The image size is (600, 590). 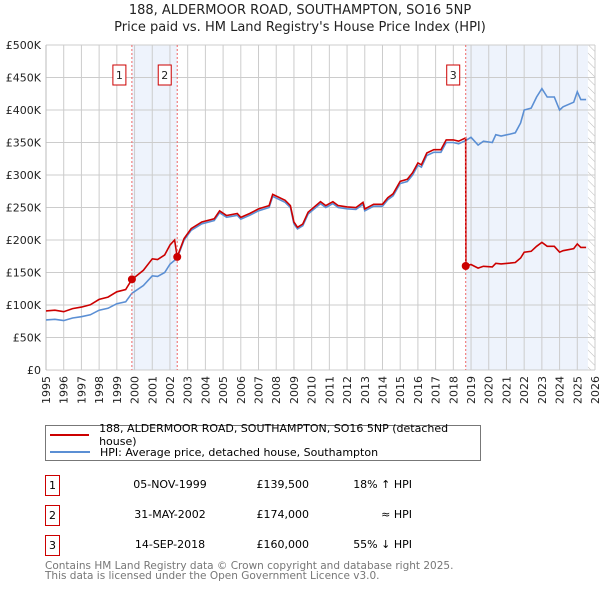 What do you see at coordinates (152, 390) in the screenshot?
I see `x-tick-label: 2001` at bounding box center [152, 390].